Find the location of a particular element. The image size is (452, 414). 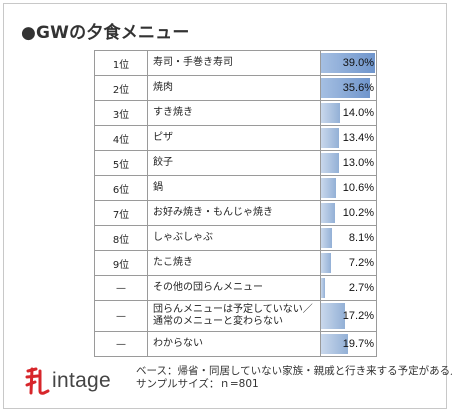

table-row: 9位 たこ焼き 7.2% is located at coordinates (235, 263).